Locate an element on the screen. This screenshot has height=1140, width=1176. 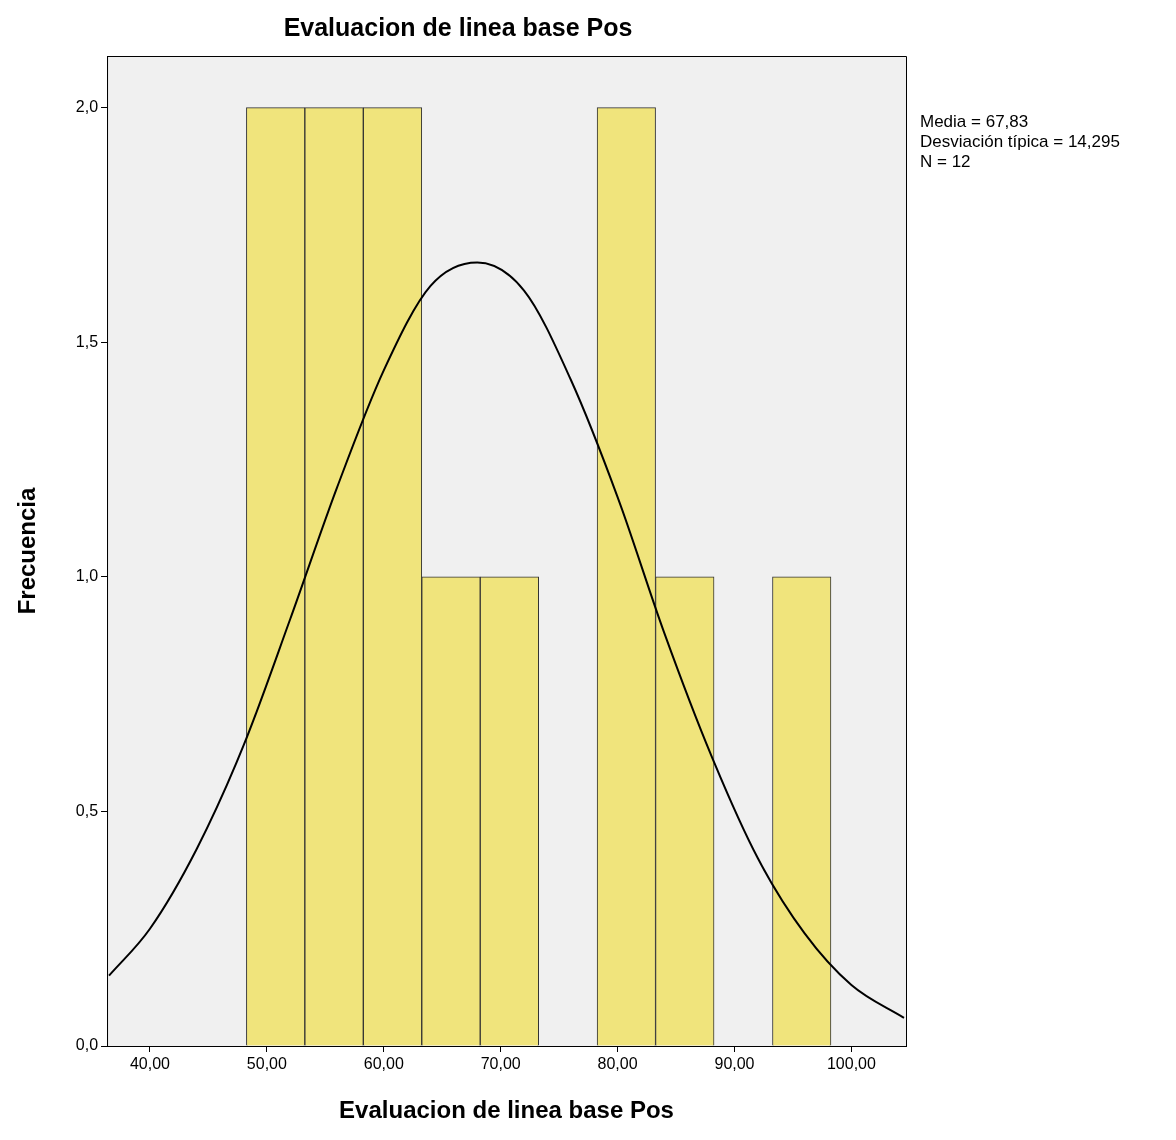
x-axis-title: Evaluacion de linea base Pos is located at coordinates (506, 1110).